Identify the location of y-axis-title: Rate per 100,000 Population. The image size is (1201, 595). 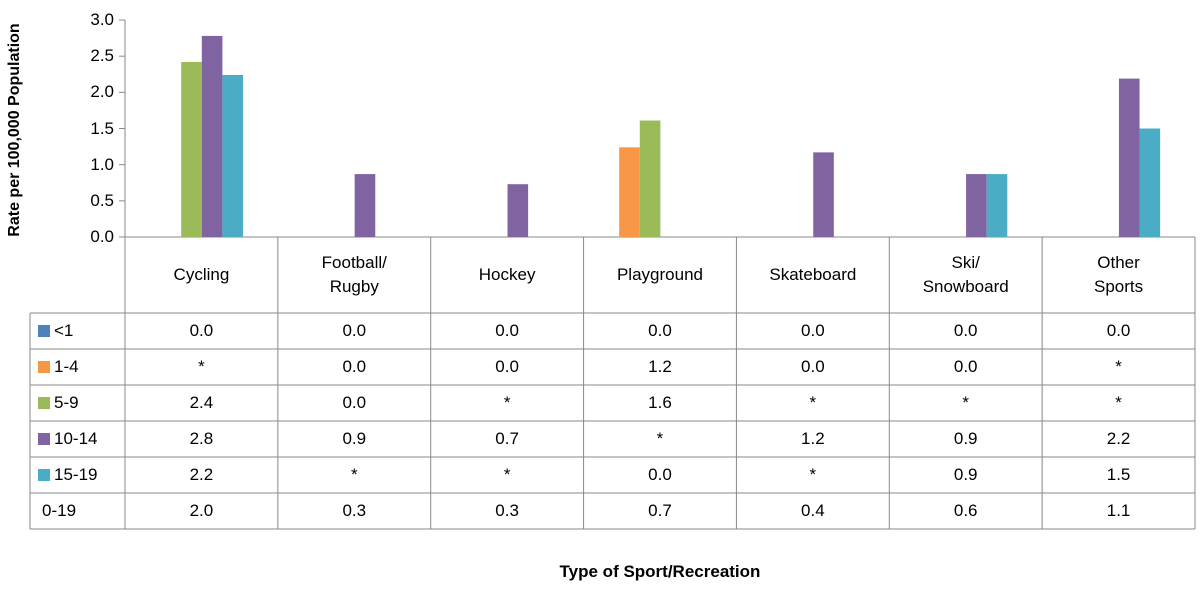
(14, 130).